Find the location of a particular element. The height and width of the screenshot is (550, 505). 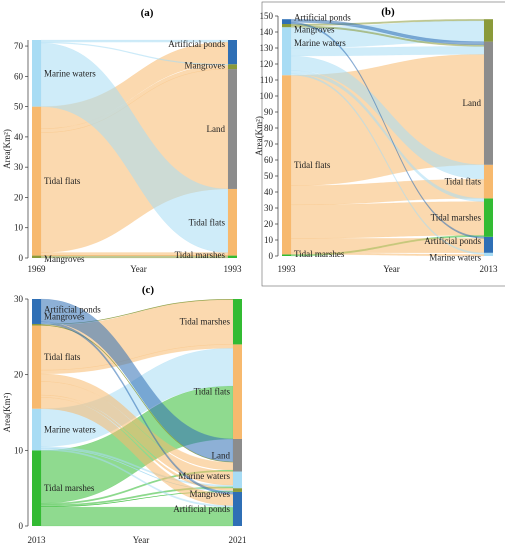

flow-marine-waters-to-mangroves is located at coordinates (137, 470).